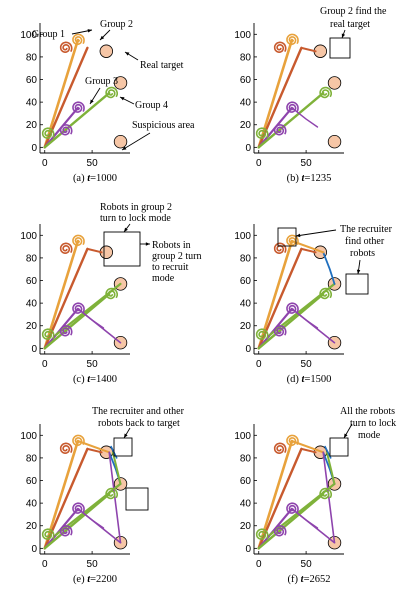  Describe the element at coordinates (350, 24) in the screenshot. I see `annotation-line-2: real target` at that location.